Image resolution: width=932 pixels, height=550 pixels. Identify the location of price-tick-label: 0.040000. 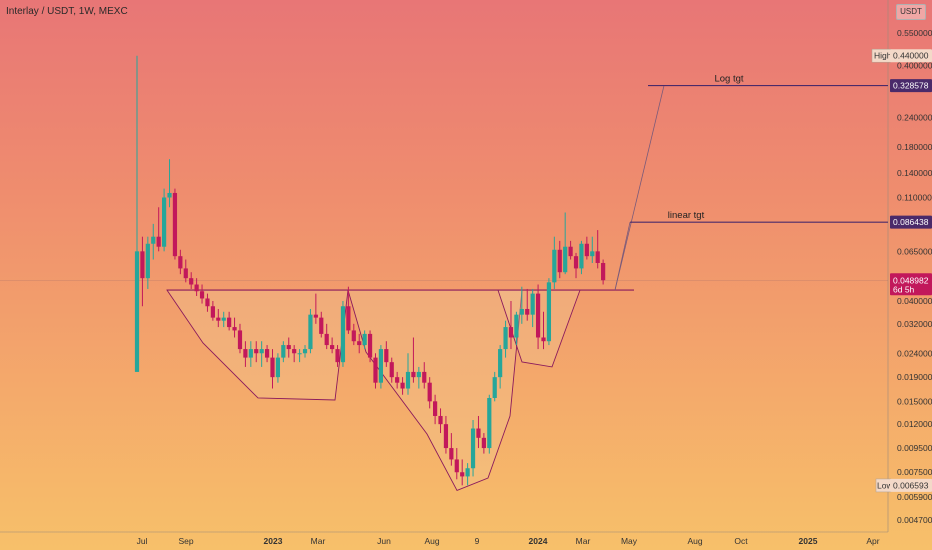
(914, 301).